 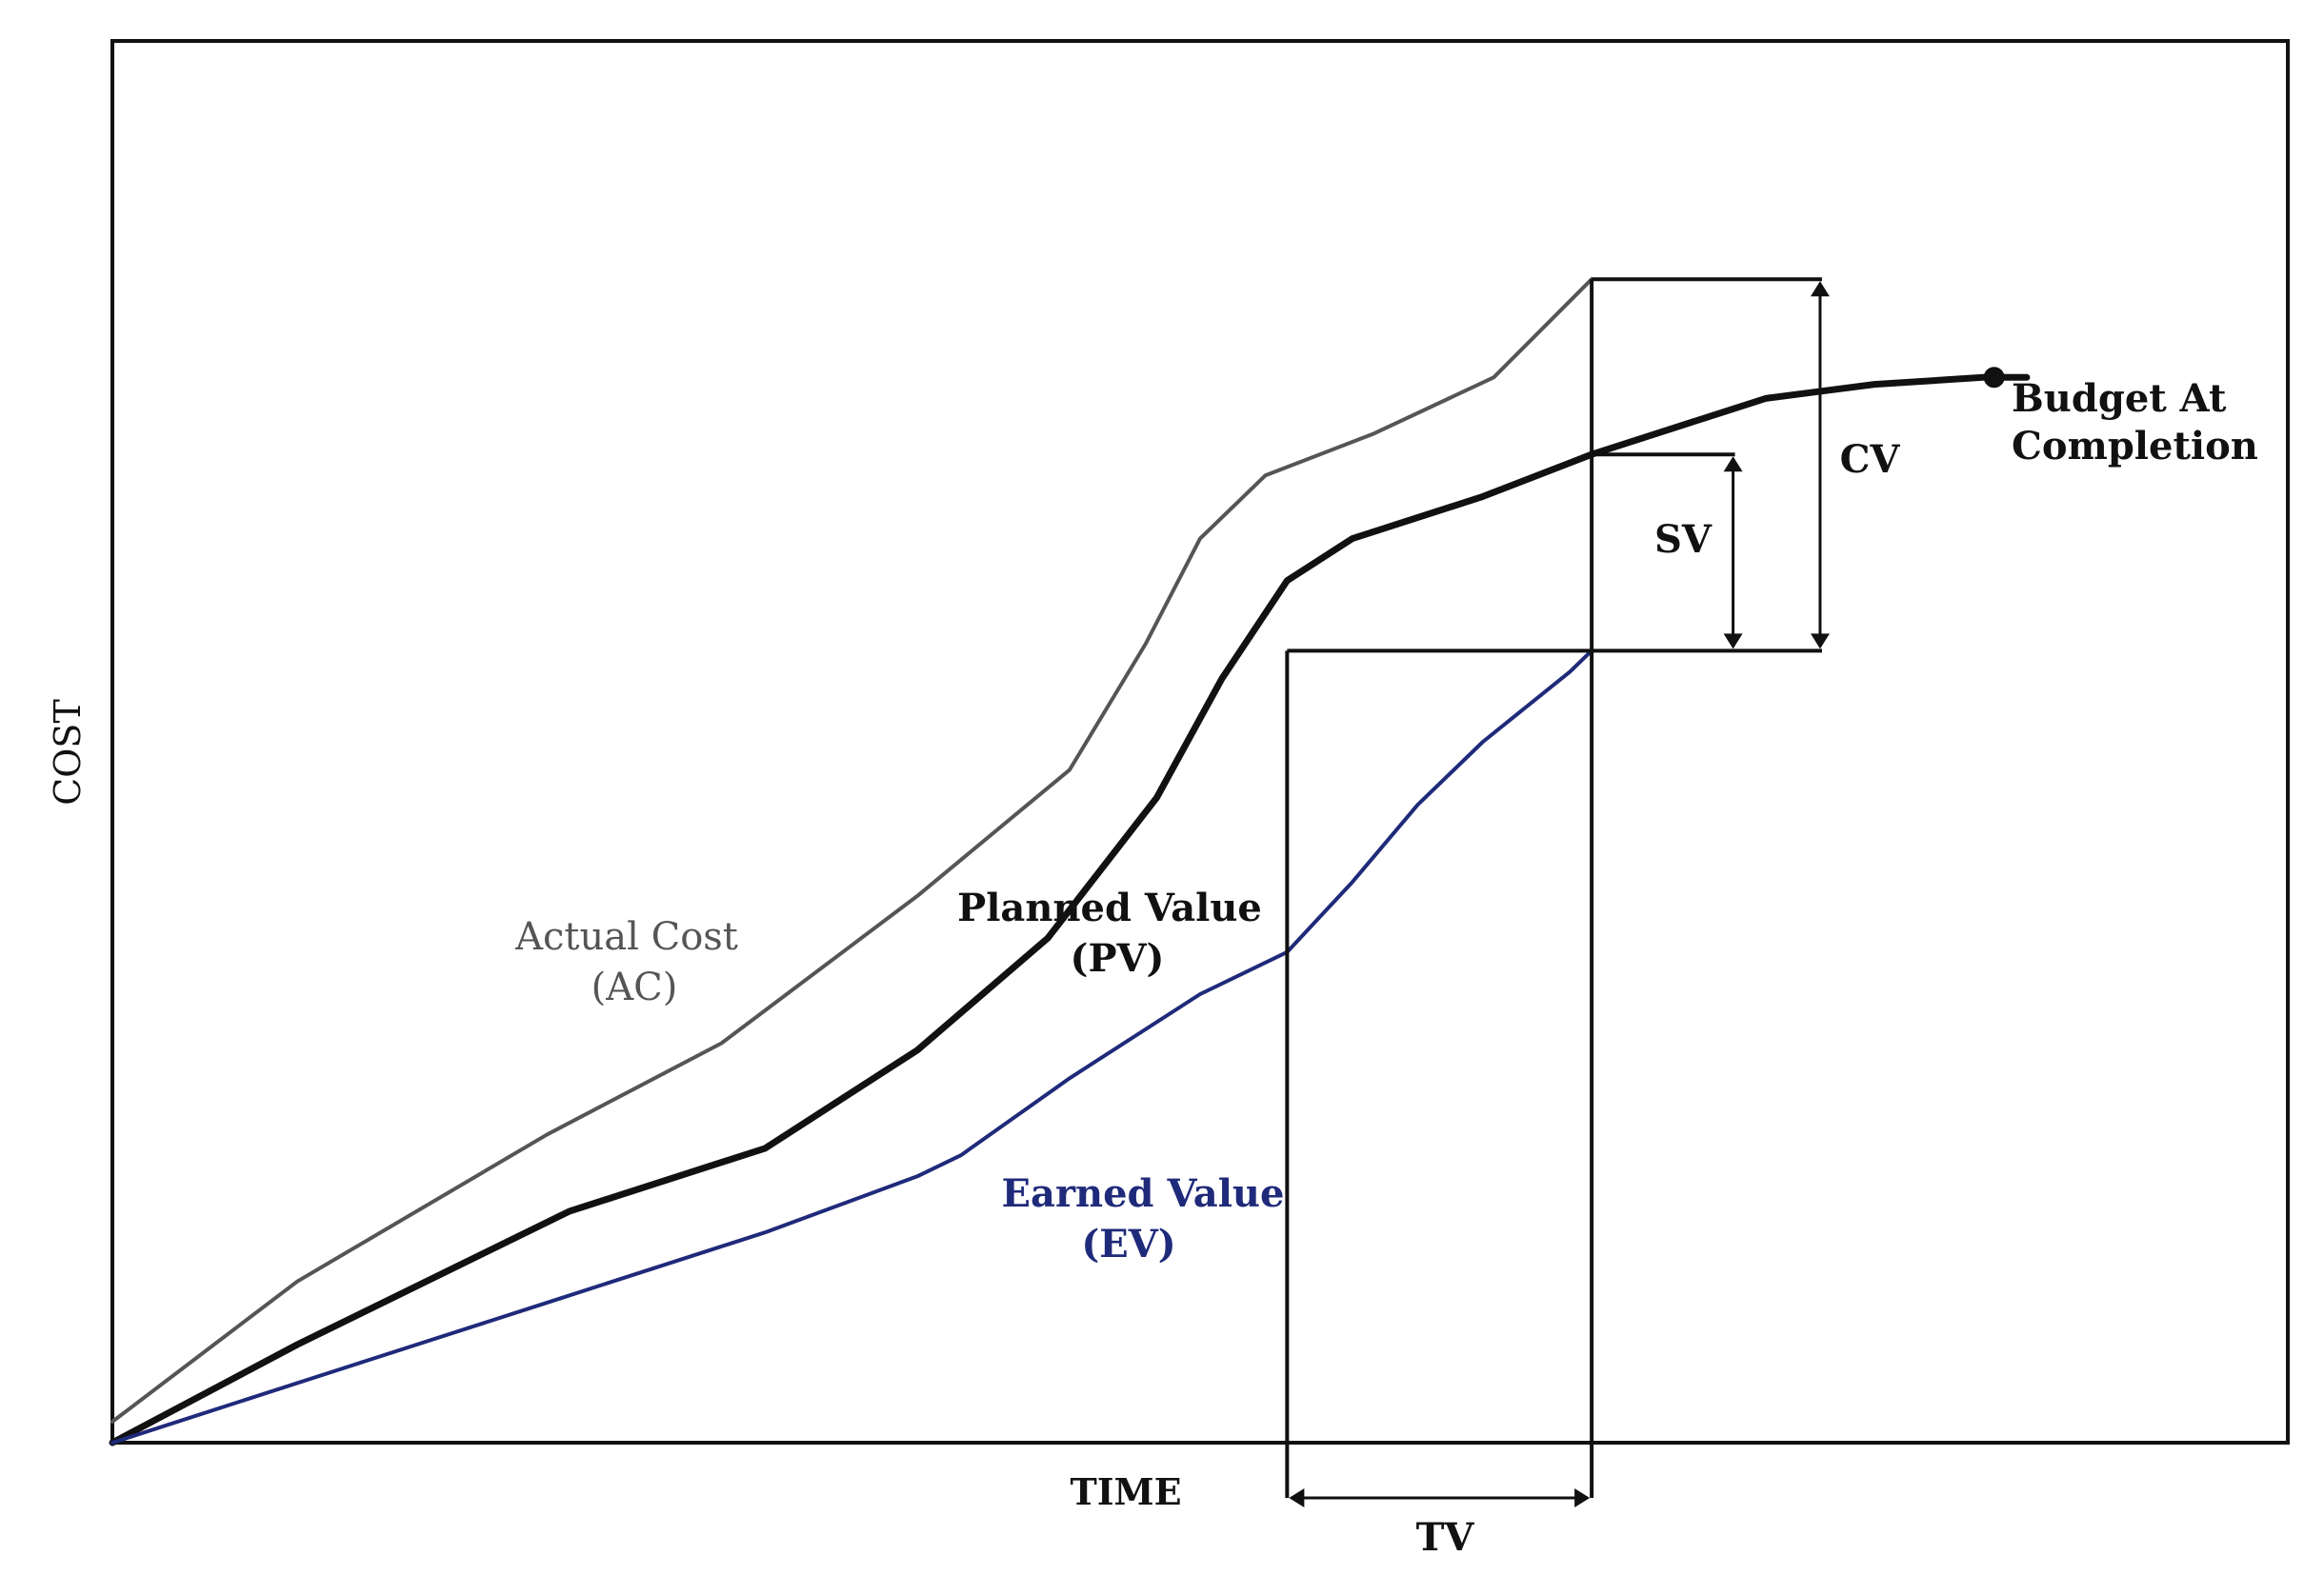 I want to click on budget-at-completion-marker, so click(x=1994, y=378).